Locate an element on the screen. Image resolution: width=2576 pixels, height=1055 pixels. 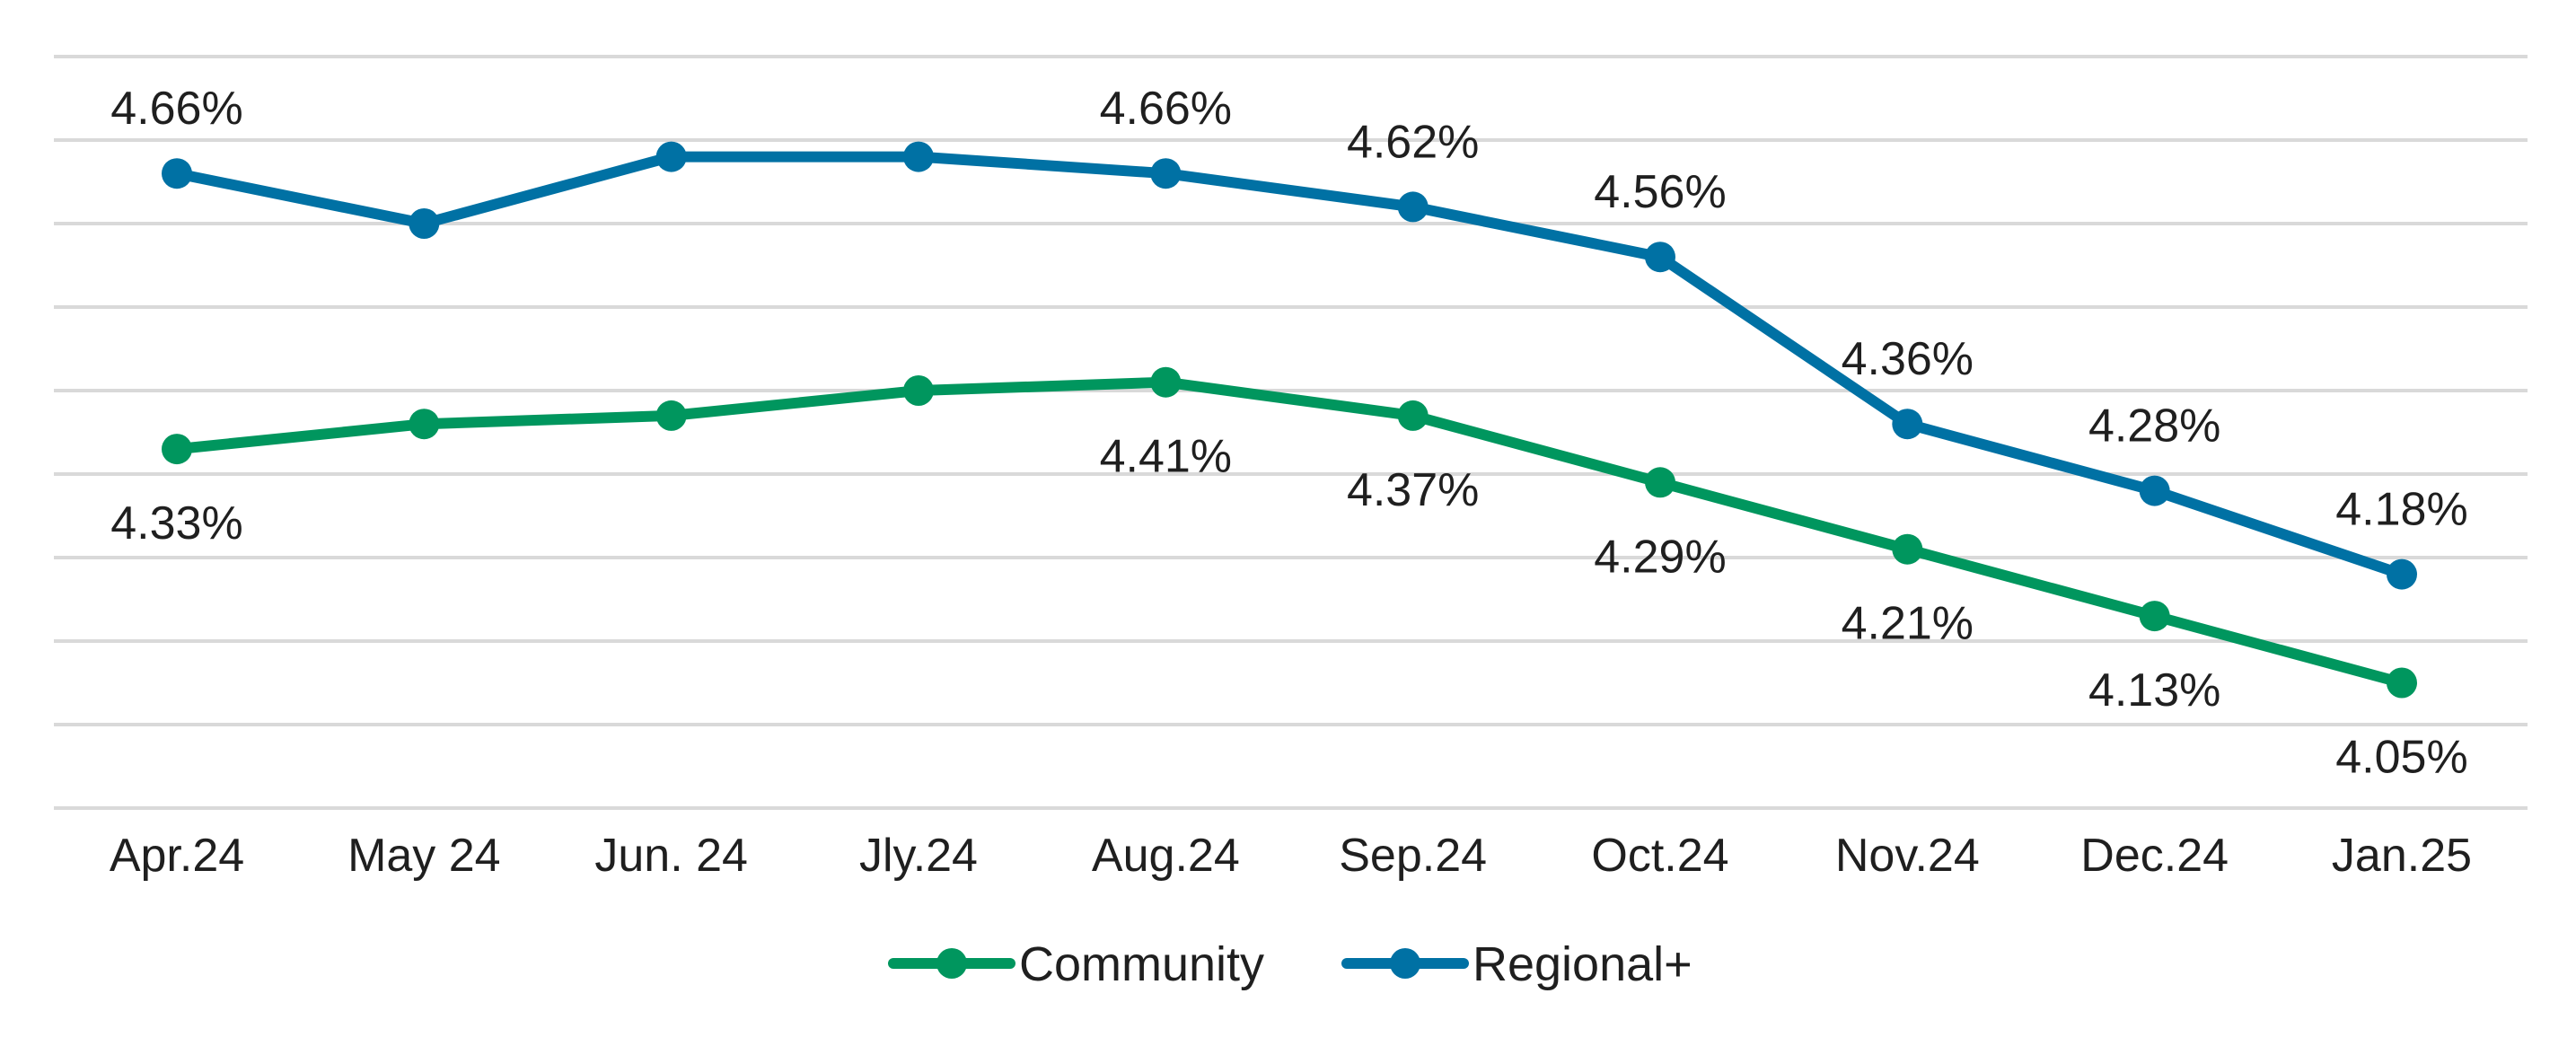
data-label: 4.05% is located at coordinates (2401, 758).